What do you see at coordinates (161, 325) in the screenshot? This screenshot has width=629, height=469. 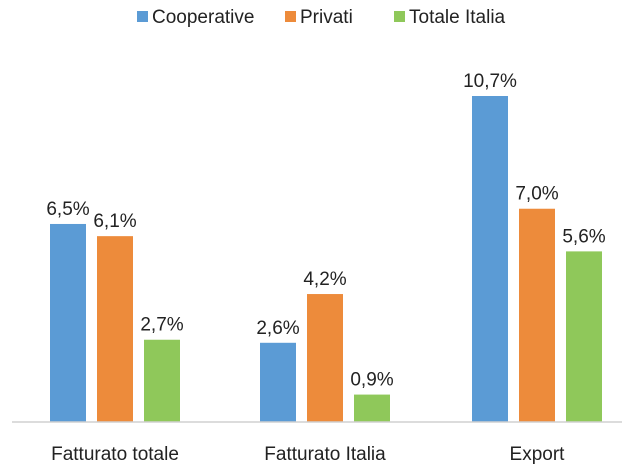 I see `data-label-fatturato-totale-totale-italia: 2,7%` at bounding box center [161, 325].